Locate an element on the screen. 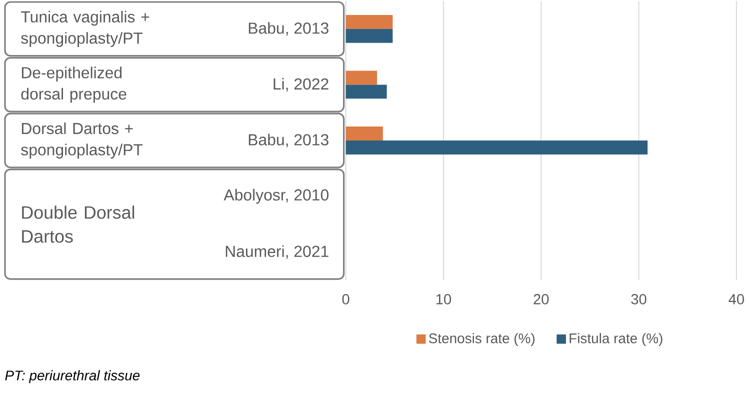 This screenshot has width=749, height=394. y-tick-label: Naumeri, 2021 is located at coordinates (277, 253).